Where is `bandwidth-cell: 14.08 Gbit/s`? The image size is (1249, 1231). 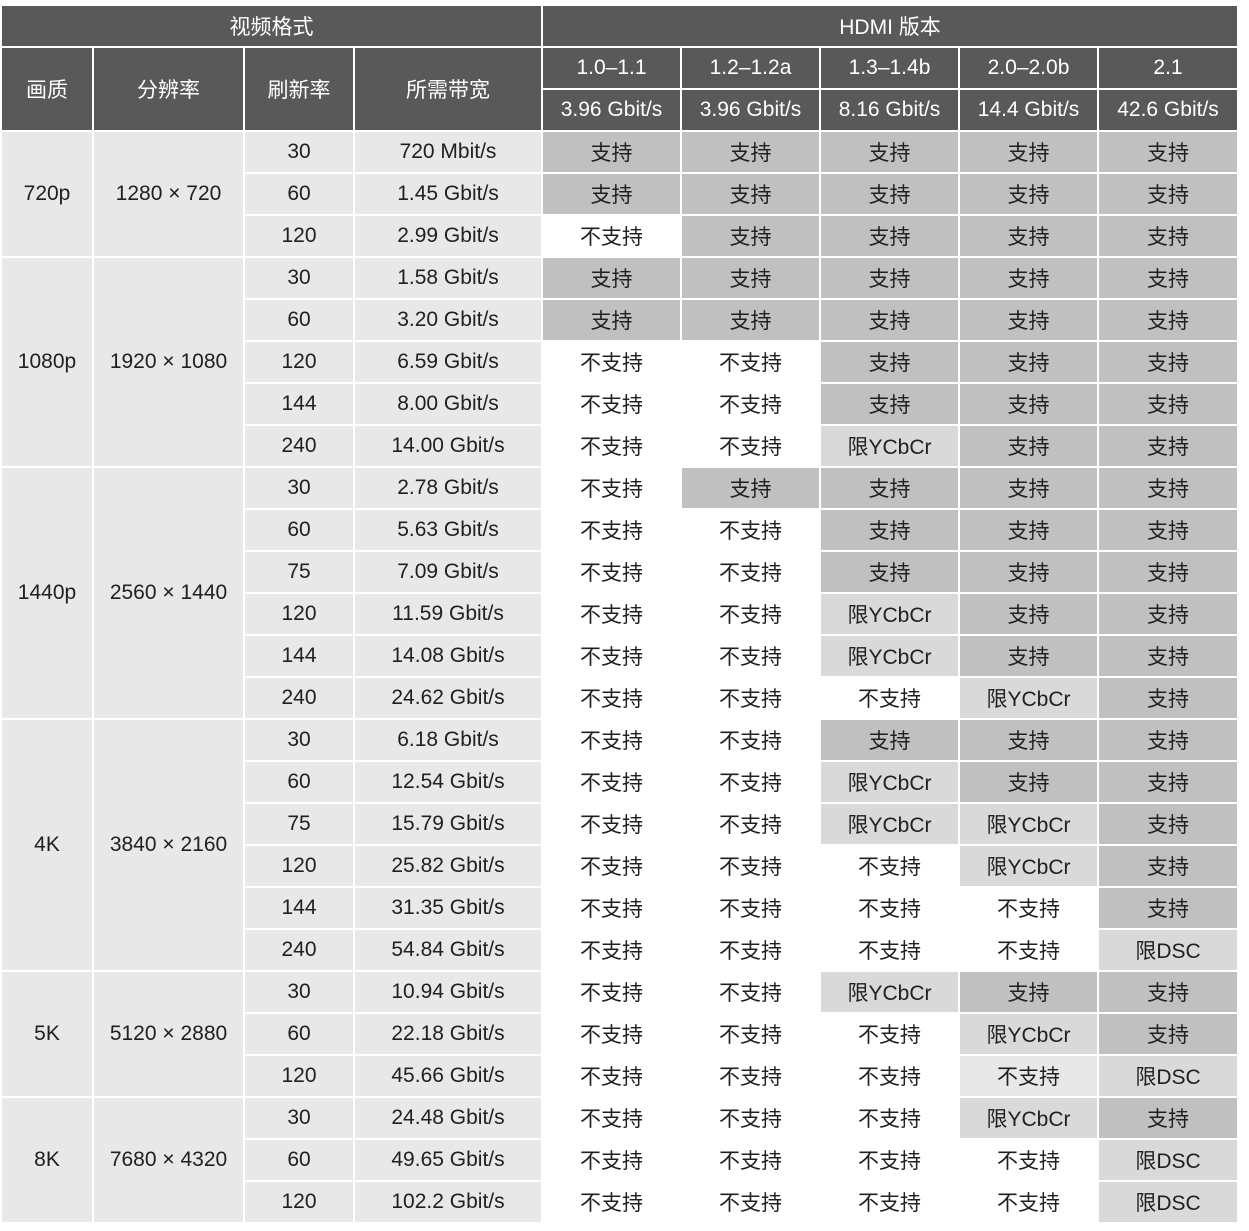
bandwidth-cell: 14.08 Gbit/s is located at coordinates (448, 656).